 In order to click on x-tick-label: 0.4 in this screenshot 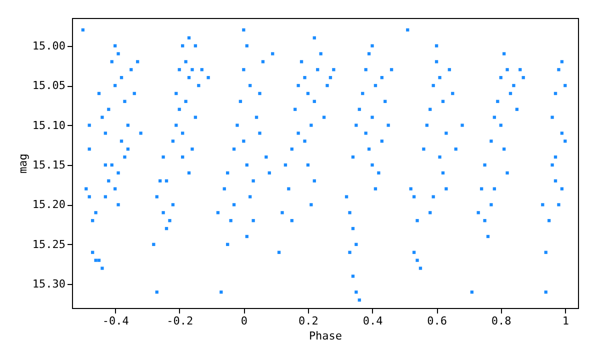, I will do `click(373, 321)`.